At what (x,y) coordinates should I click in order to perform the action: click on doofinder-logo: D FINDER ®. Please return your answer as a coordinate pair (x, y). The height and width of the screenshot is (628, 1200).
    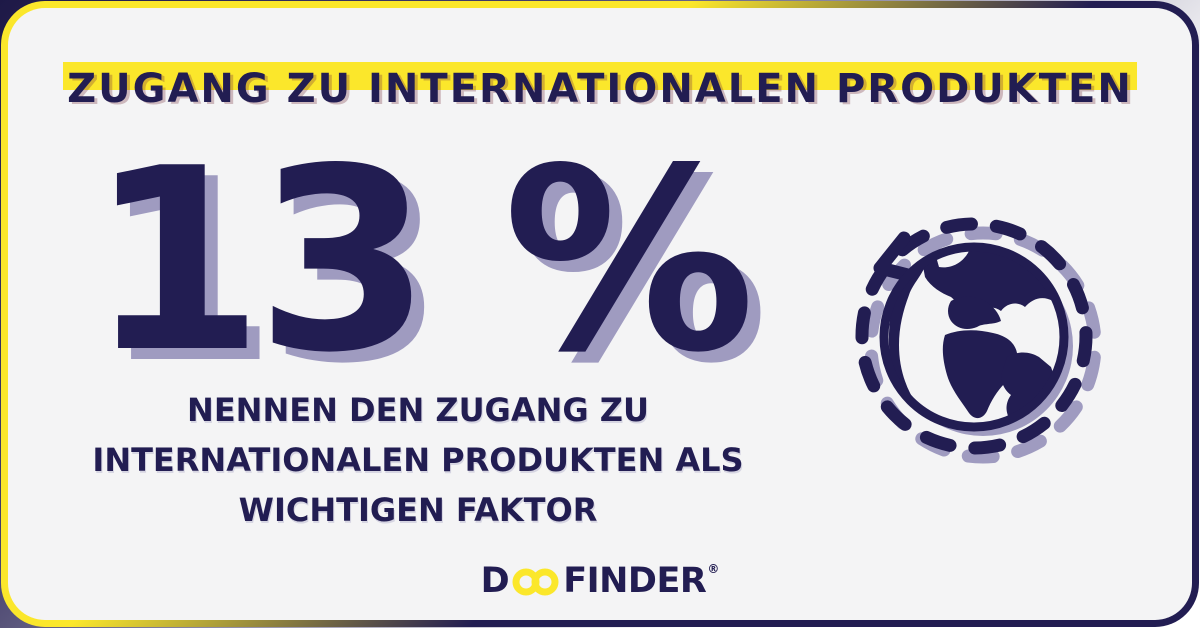
    Looking at the image, I should click on (600, 581).